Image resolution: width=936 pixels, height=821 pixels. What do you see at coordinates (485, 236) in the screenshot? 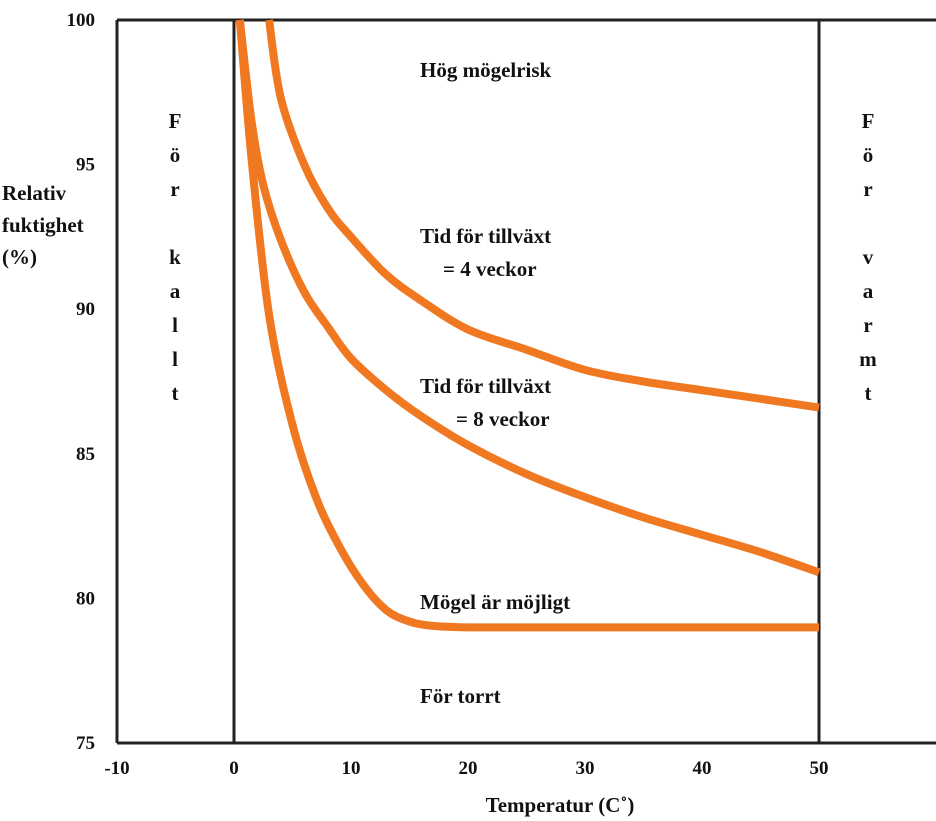
I see `annotation-4-weeks-line1: Tid för tillväxt` at bounding box center [485, 236].